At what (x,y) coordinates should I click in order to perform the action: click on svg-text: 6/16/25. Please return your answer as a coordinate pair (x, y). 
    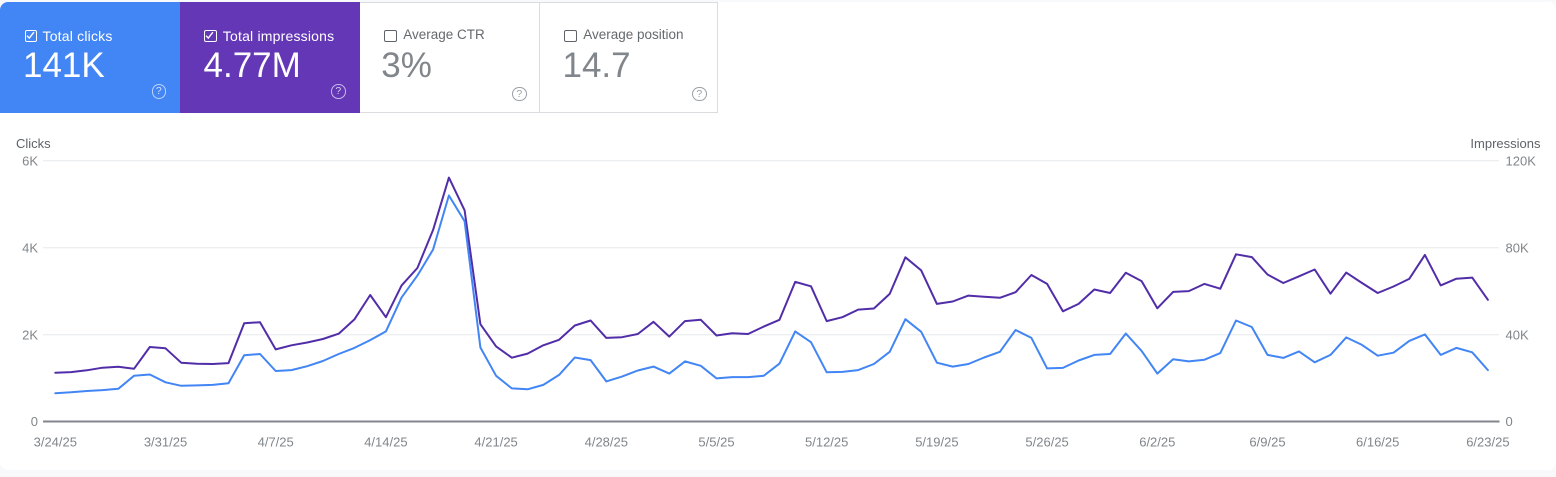
    Looking at the image, I should click on (1377, 442).